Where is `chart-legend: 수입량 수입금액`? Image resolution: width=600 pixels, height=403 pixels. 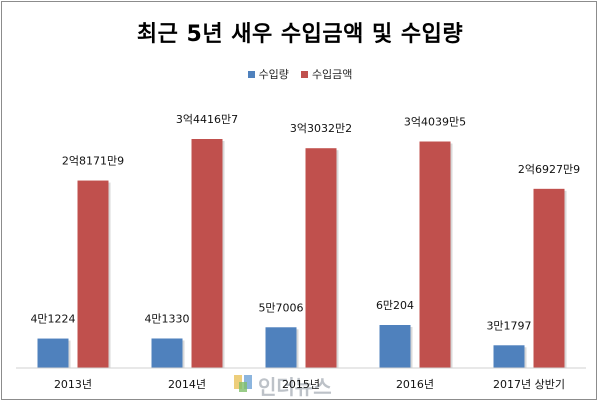
chart-legend: 수입량 수입금액 is located at coordinates (300, 74).